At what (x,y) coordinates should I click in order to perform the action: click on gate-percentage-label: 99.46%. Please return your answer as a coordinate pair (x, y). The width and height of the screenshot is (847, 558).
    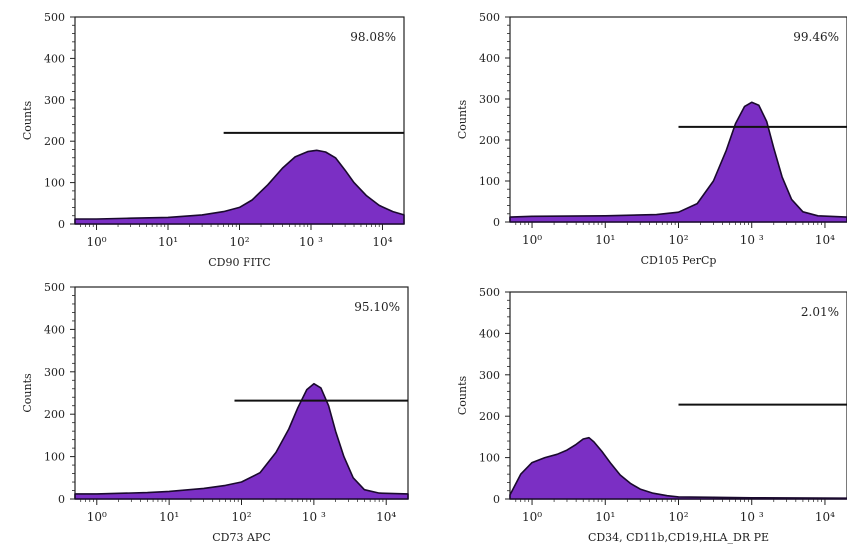
    Looking at the image, I should click on (816, 37).